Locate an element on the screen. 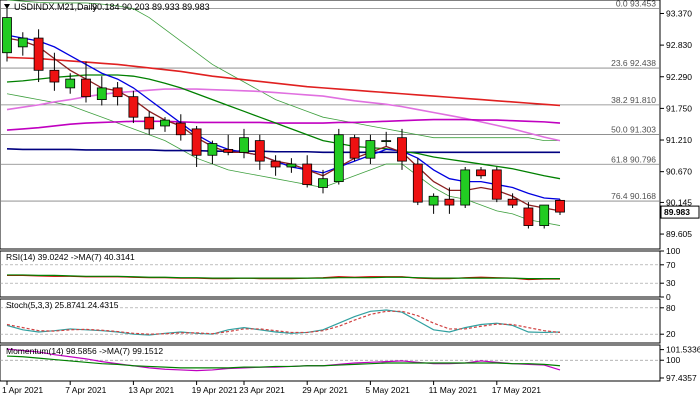 The width and height of the screenshot is (700, 400). time-tick-label: 13 Apr 2021 is located at coordinates (151, 390).